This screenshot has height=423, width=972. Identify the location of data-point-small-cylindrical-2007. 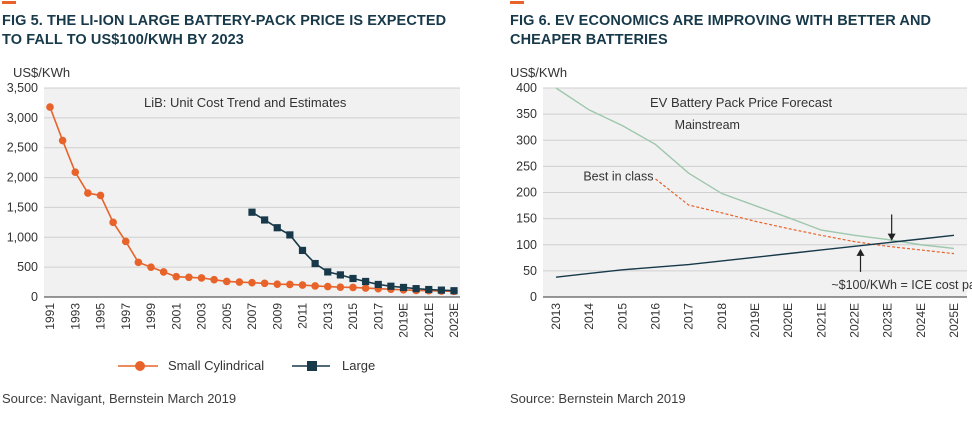
(252, 282).